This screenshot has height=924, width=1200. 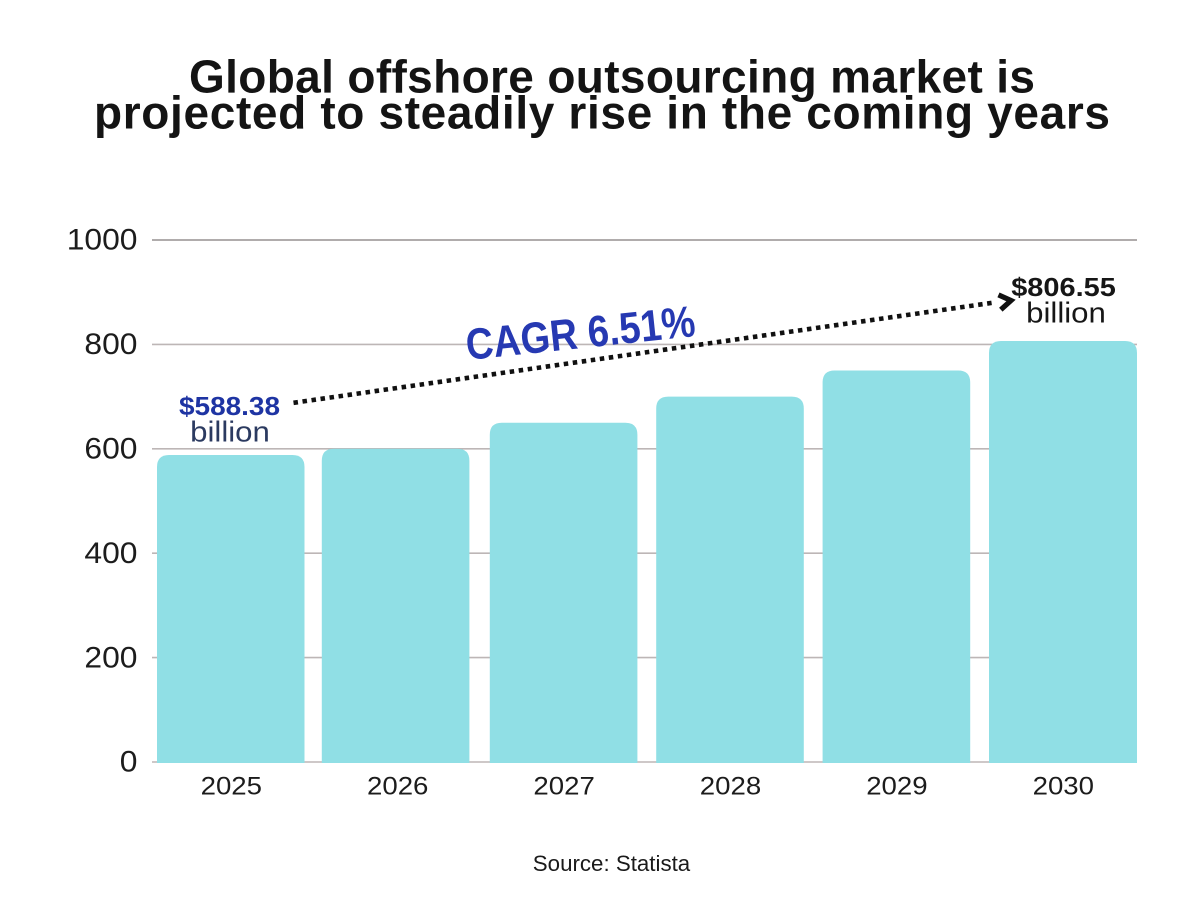 I want to click on svg-text: 2025, so click(x=231, y=786).